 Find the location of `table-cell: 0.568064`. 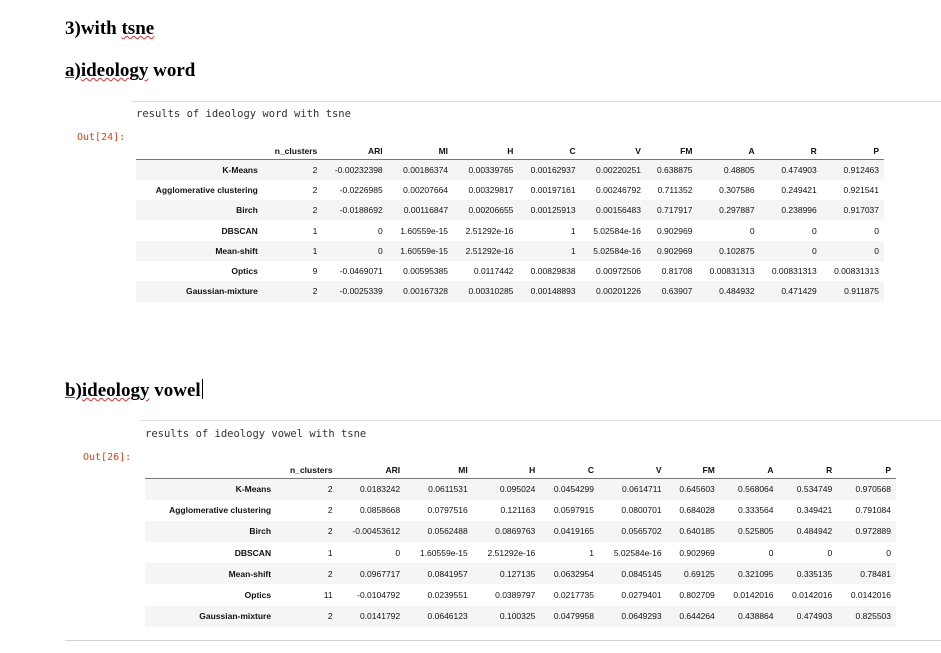

table-cell: 0.568064 is located at coordinates (756, 489).